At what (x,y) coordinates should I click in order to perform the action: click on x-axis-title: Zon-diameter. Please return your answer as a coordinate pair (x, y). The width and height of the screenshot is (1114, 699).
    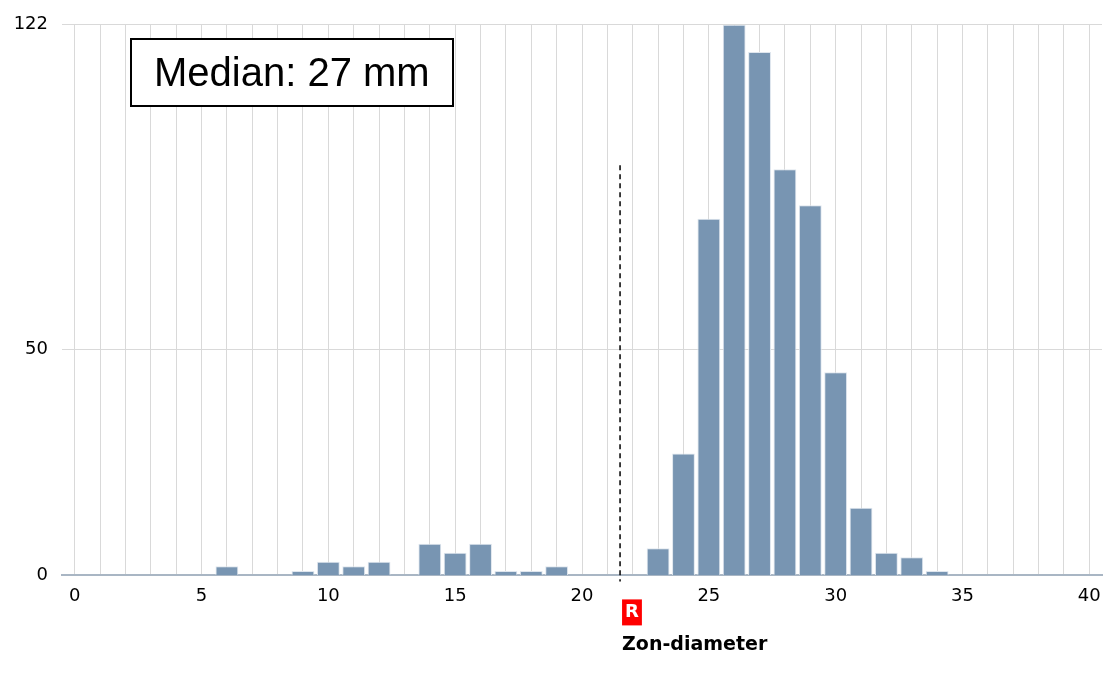
    Looking at the image, I should click on (695, 643).